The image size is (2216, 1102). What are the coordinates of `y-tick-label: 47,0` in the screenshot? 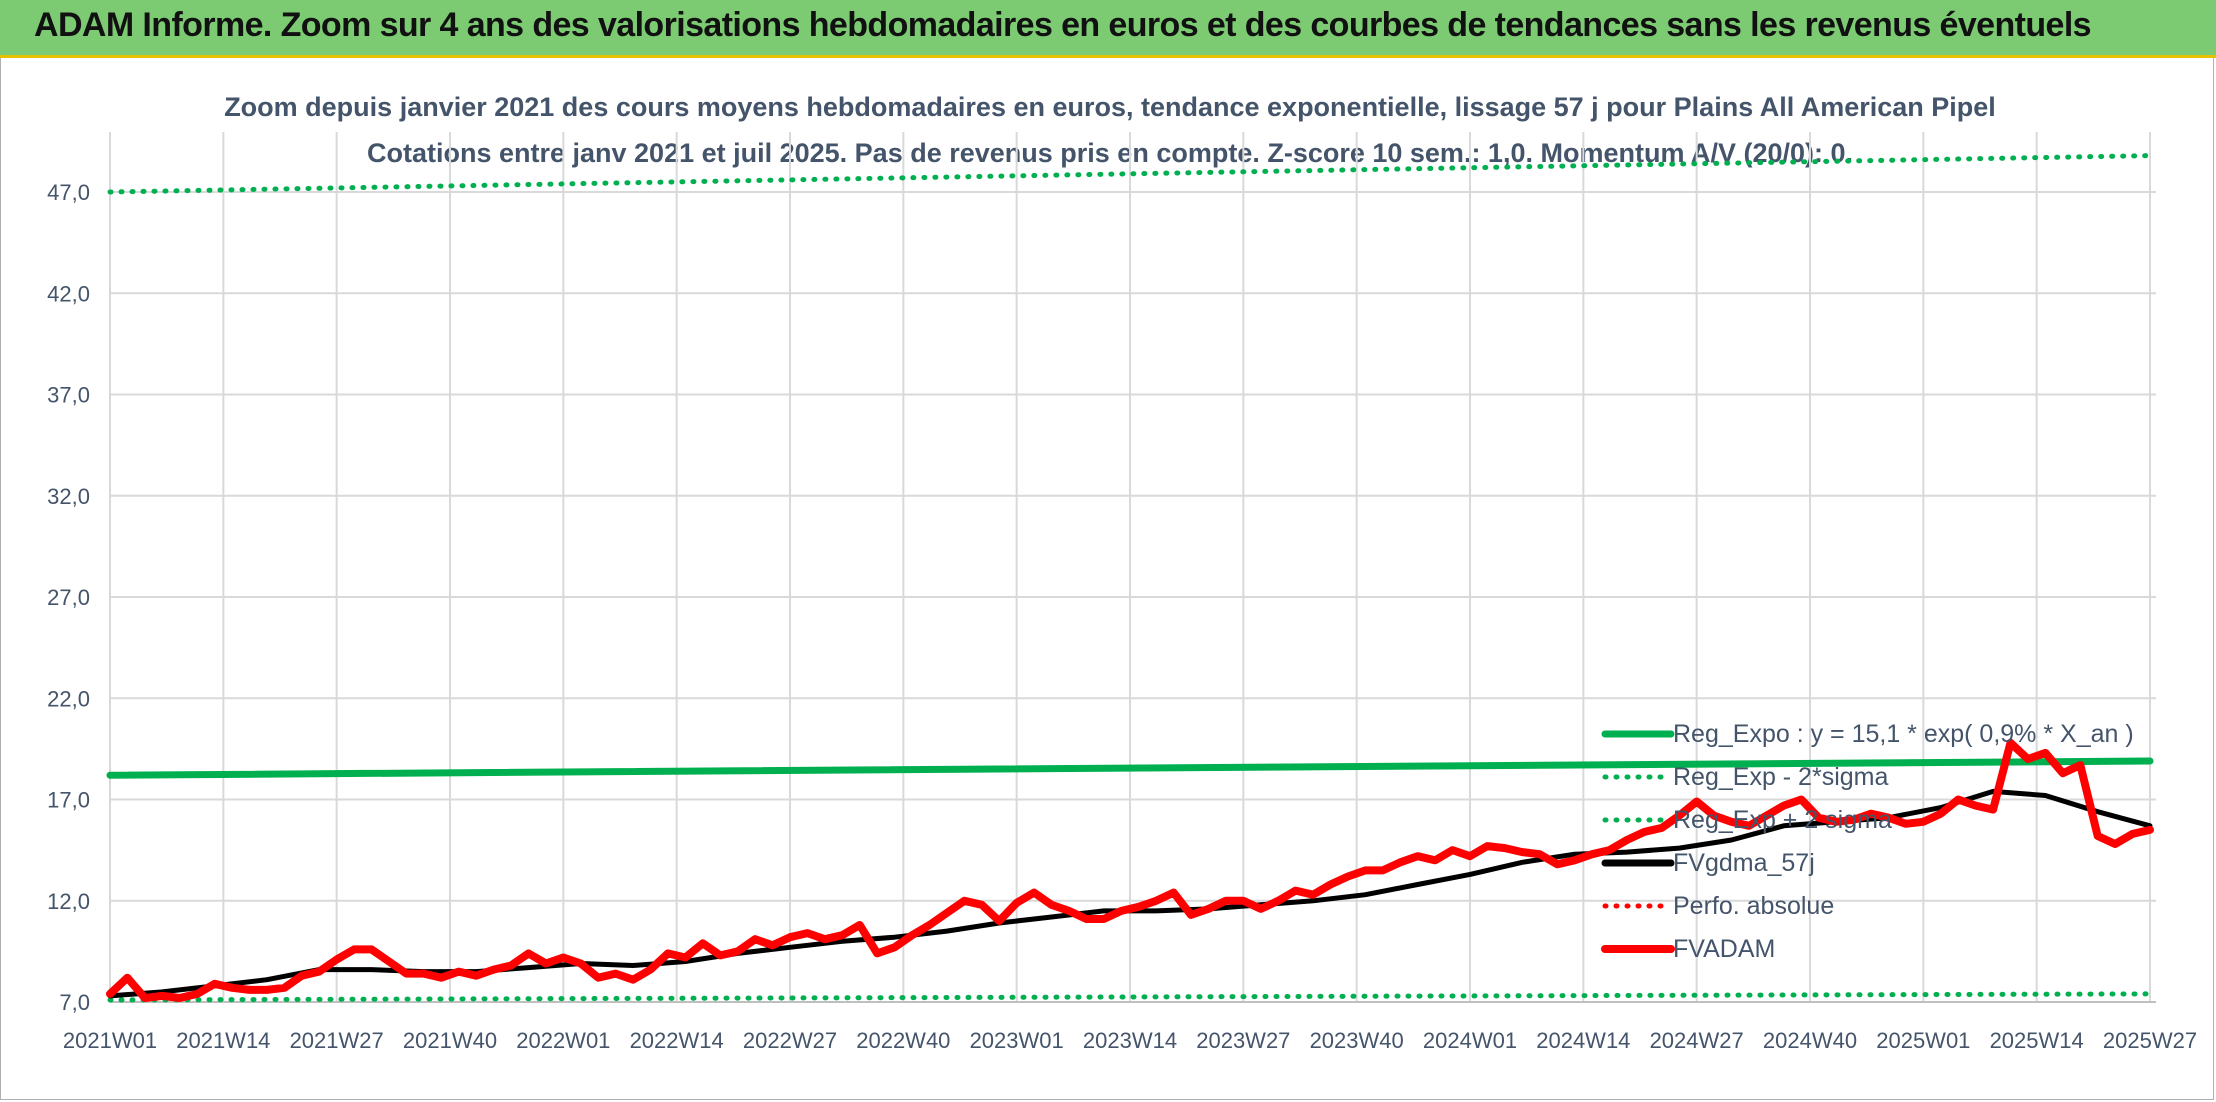 It's located at (68, 192).